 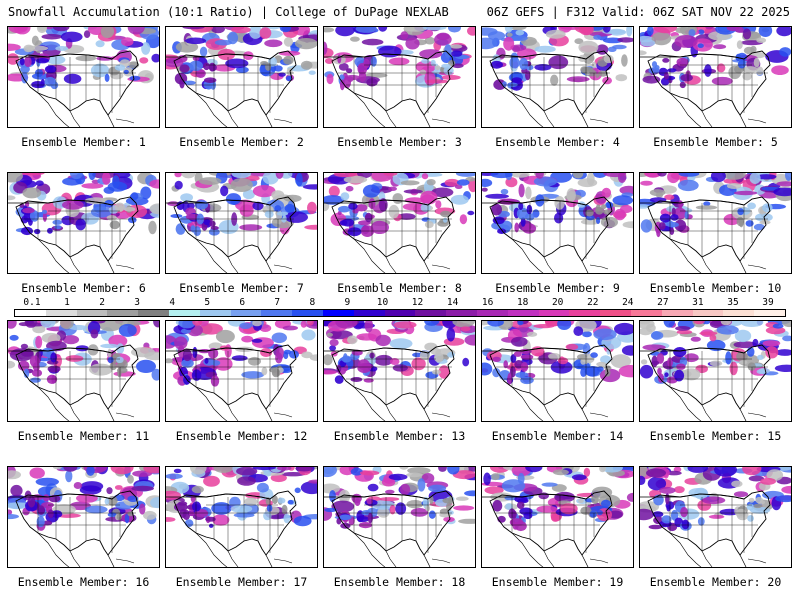 I want to click on ensemble-panel: Ensemble Member: 16, so click(x=83, y=539).